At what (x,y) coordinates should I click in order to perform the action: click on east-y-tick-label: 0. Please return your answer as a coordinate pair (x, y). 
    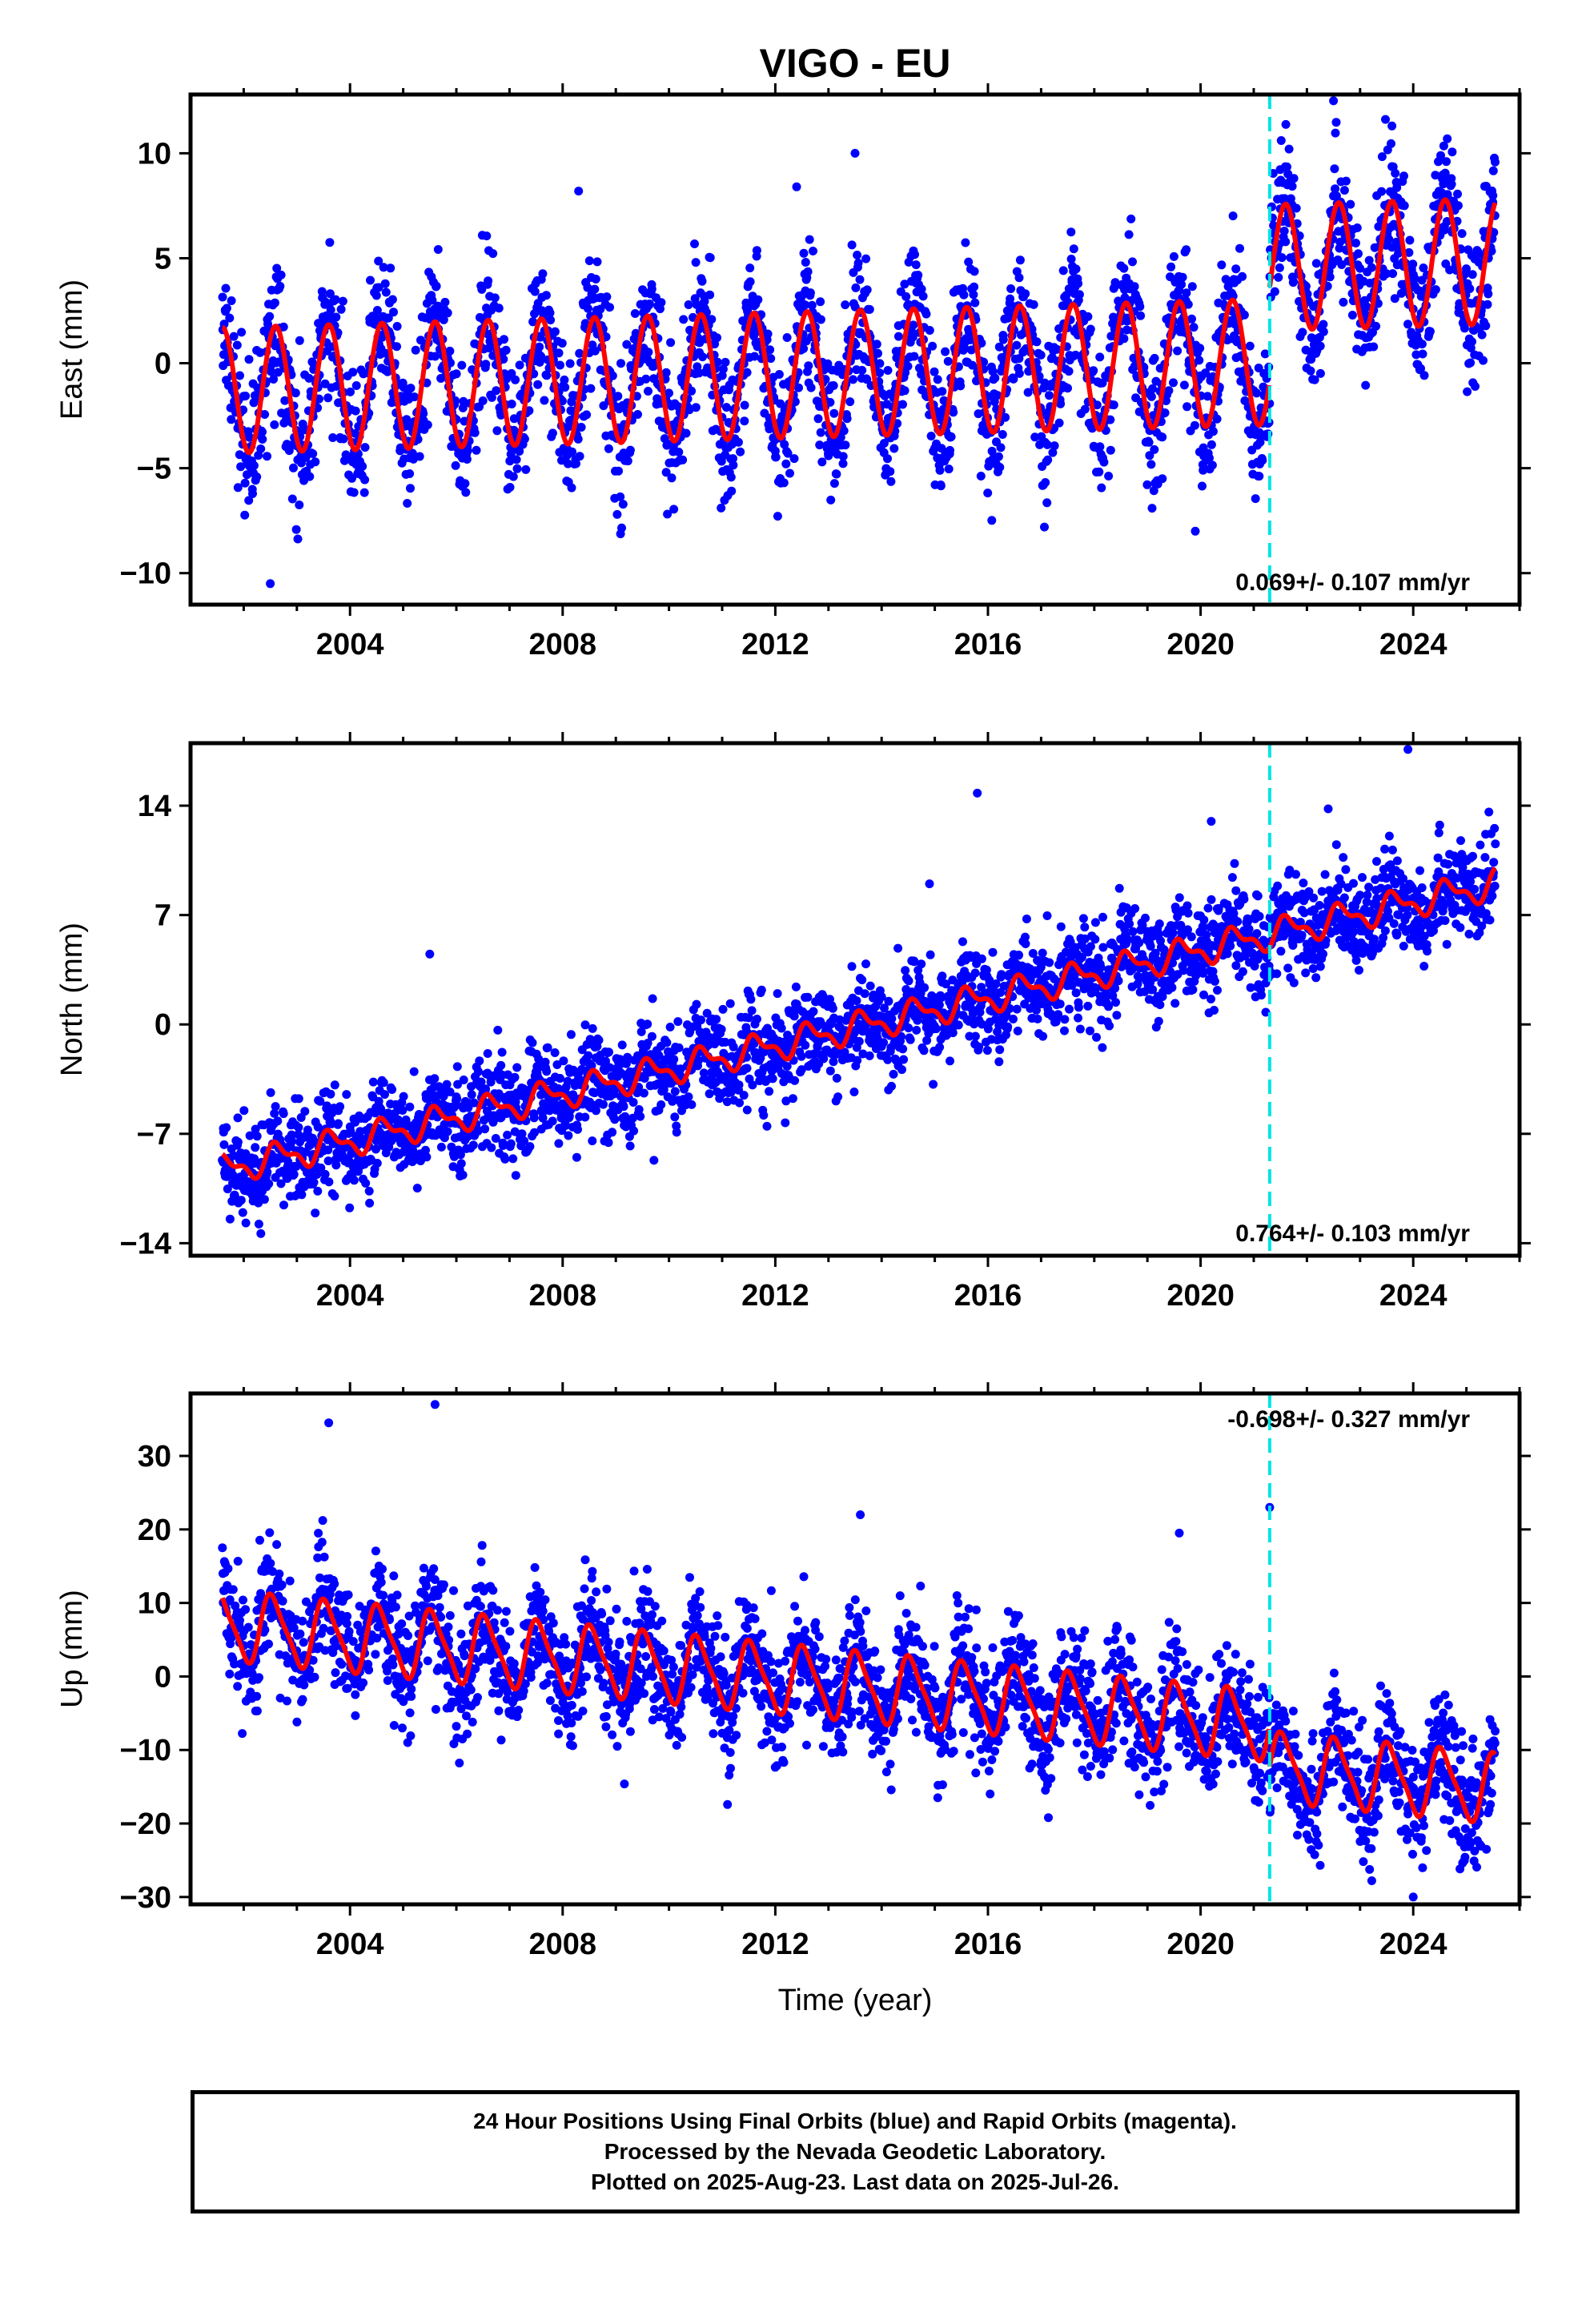
    Looking at the image, I should click on (163, 364).